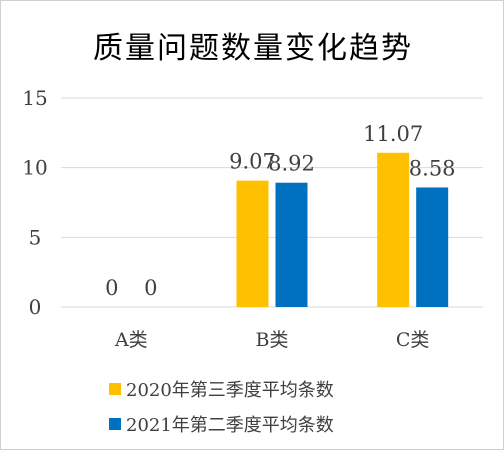  I want to click on x-category-label: A类, so click(131, 340).